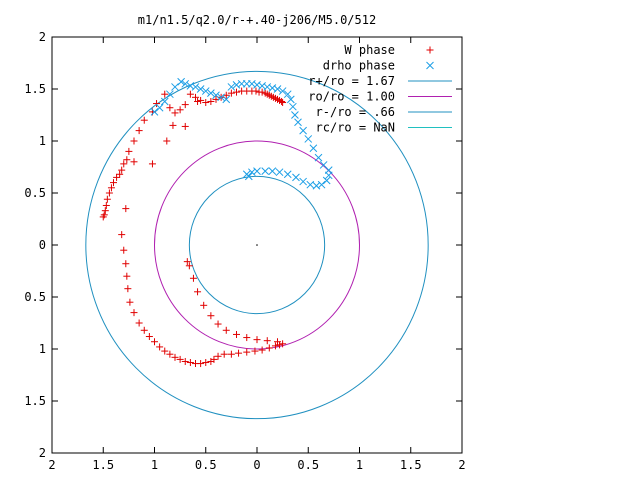  Describe the element at coordinates (369, 50) in the screenshot. I see `legend-label: W phase` at that location.